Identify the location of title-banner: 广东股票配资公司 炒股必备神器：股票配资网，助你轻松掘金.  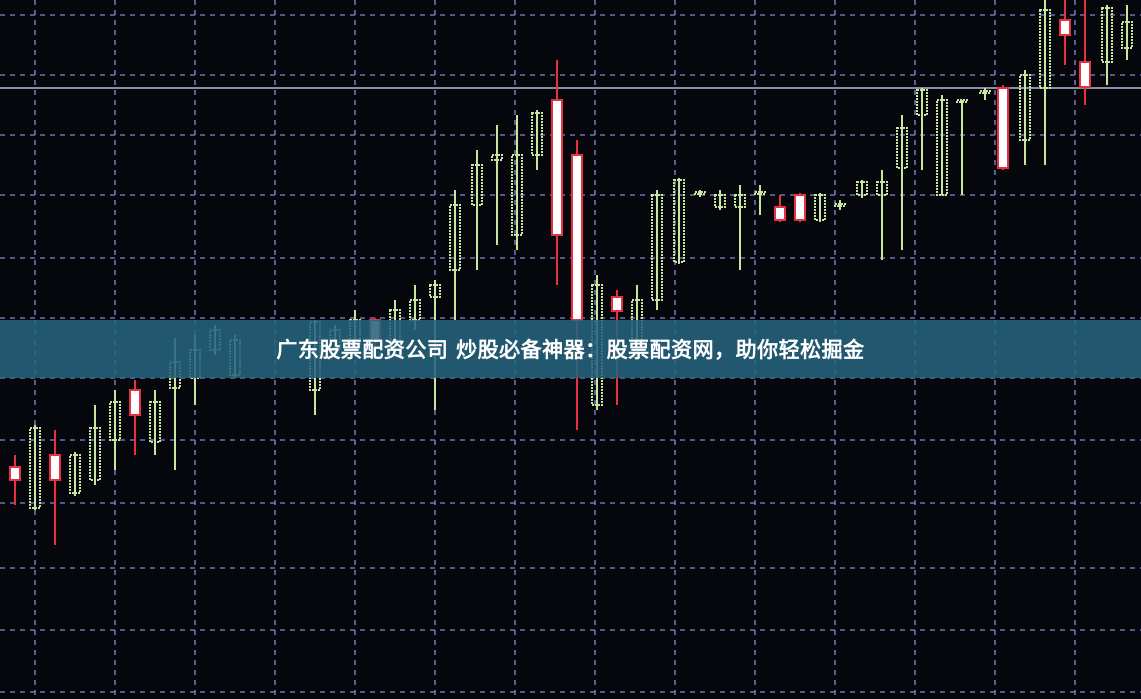
(570, 349).